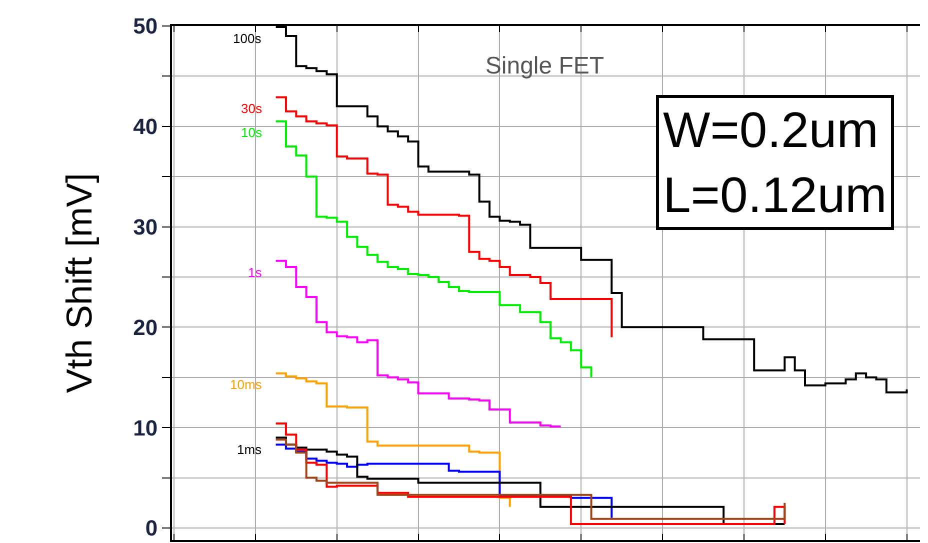 The width and height of the screenshot is (928, 543). What do you see at coordinates (145, 327) in the screenshot?
I see `y-tick-label: 20` at bounding box center [145, 327].